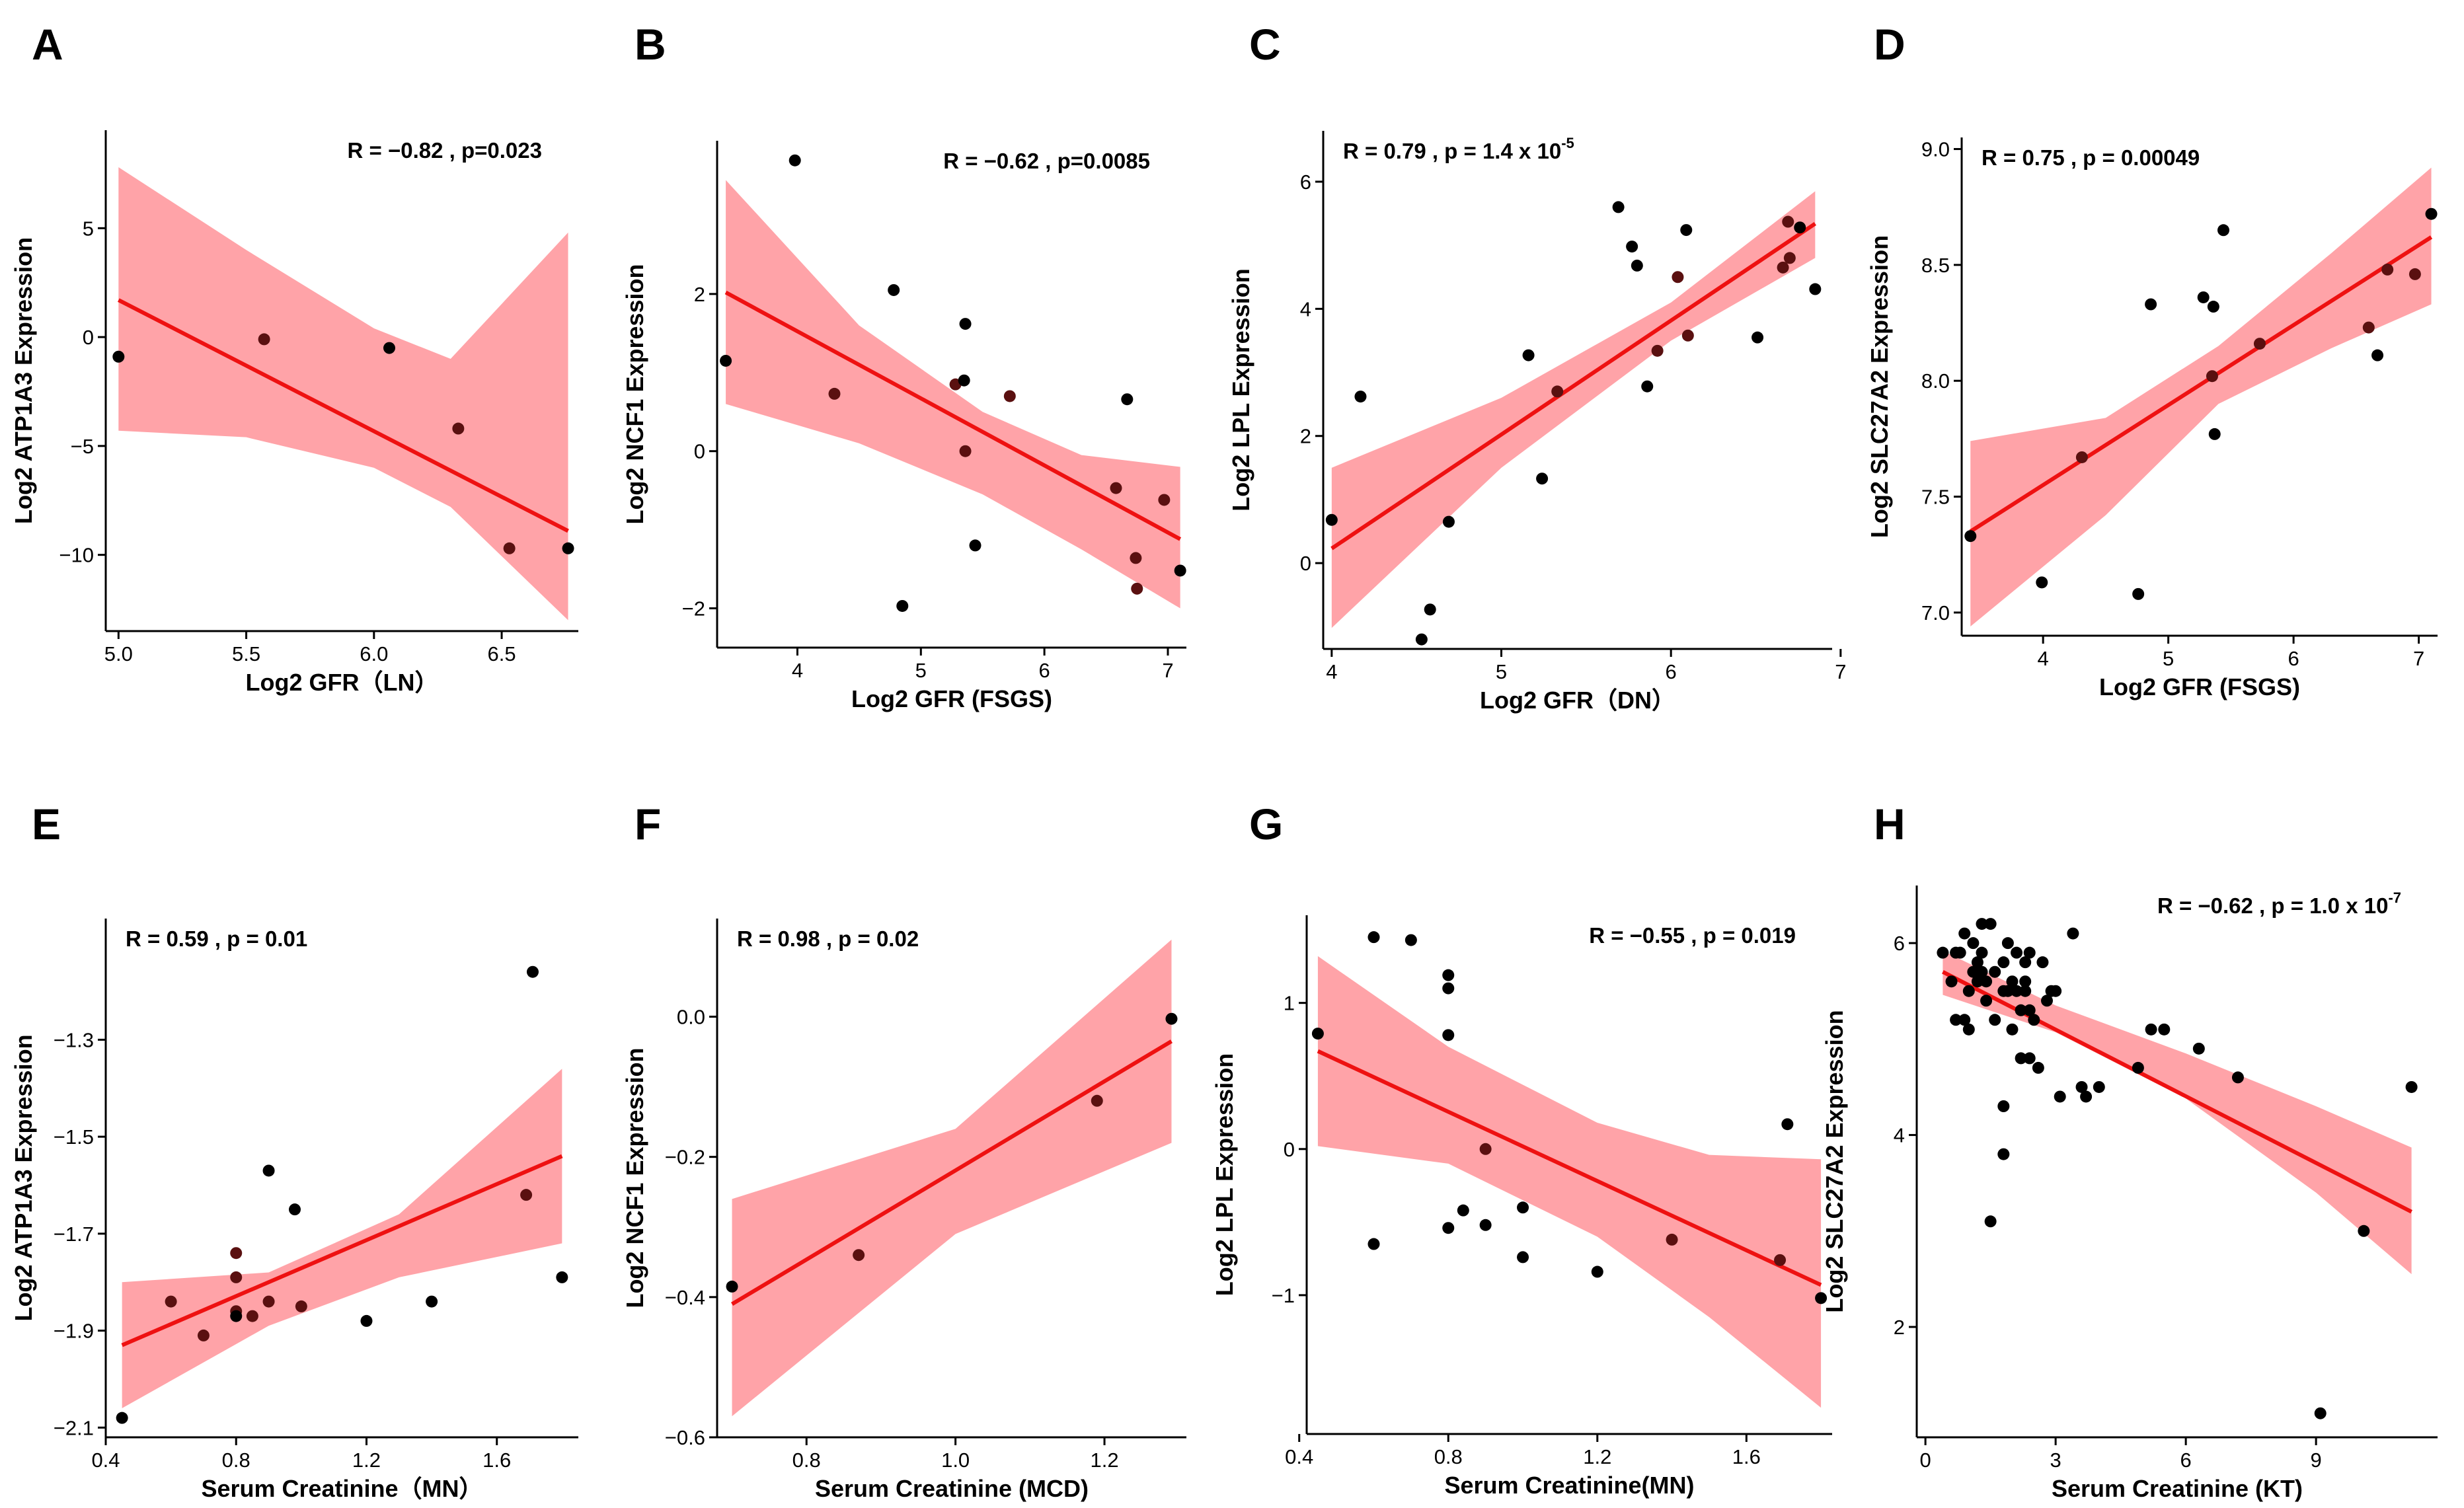 The width and height of the screenshot is (2464, 1508). I want to click on x-tick-label-g: 1.2, so click(1597, 1456).